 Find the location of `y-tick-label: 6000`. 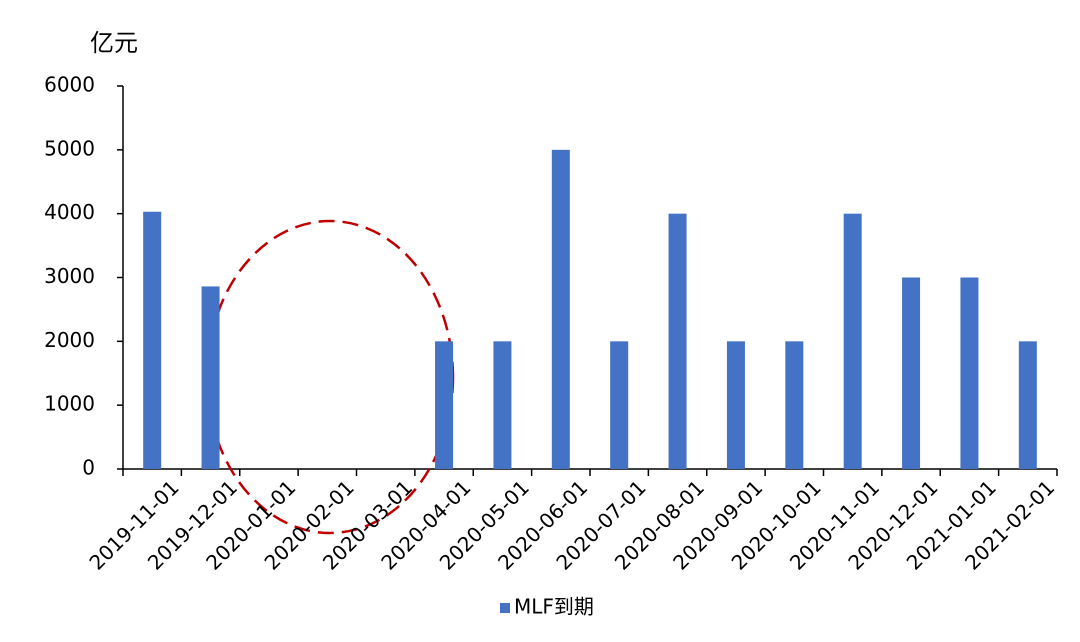

y-tick-label: 6000 is located at coordinates (69, 85).